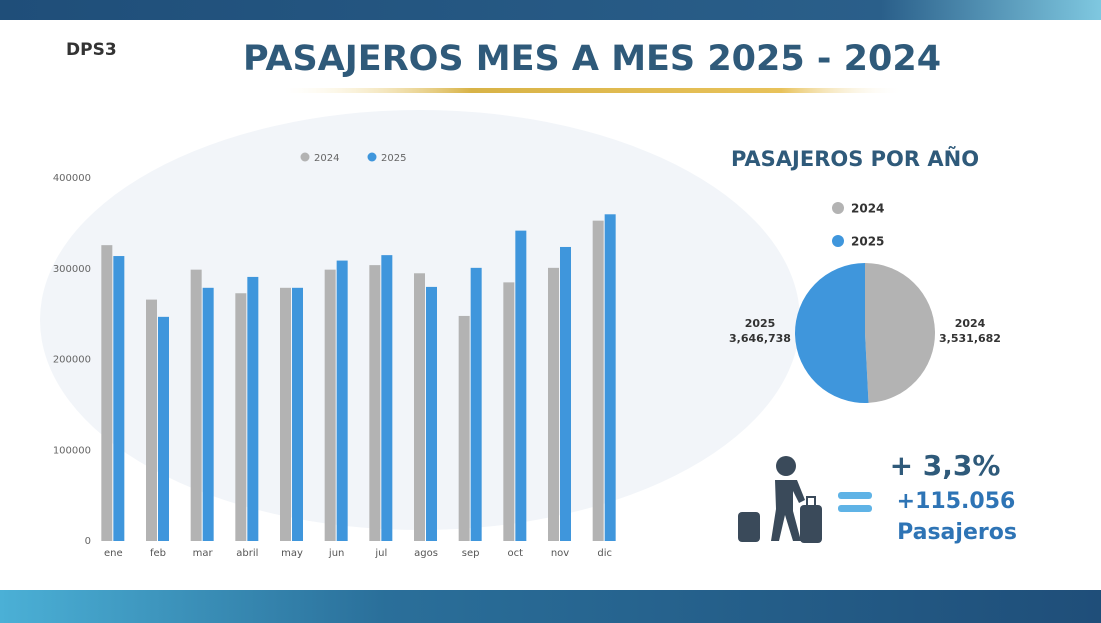 This screenshot has height=623, width=1101. What do you see at coordinates (760, 338) in the screenshot?
I see `slice-value-label: 3,646,738` at bounding box center [760, 338].